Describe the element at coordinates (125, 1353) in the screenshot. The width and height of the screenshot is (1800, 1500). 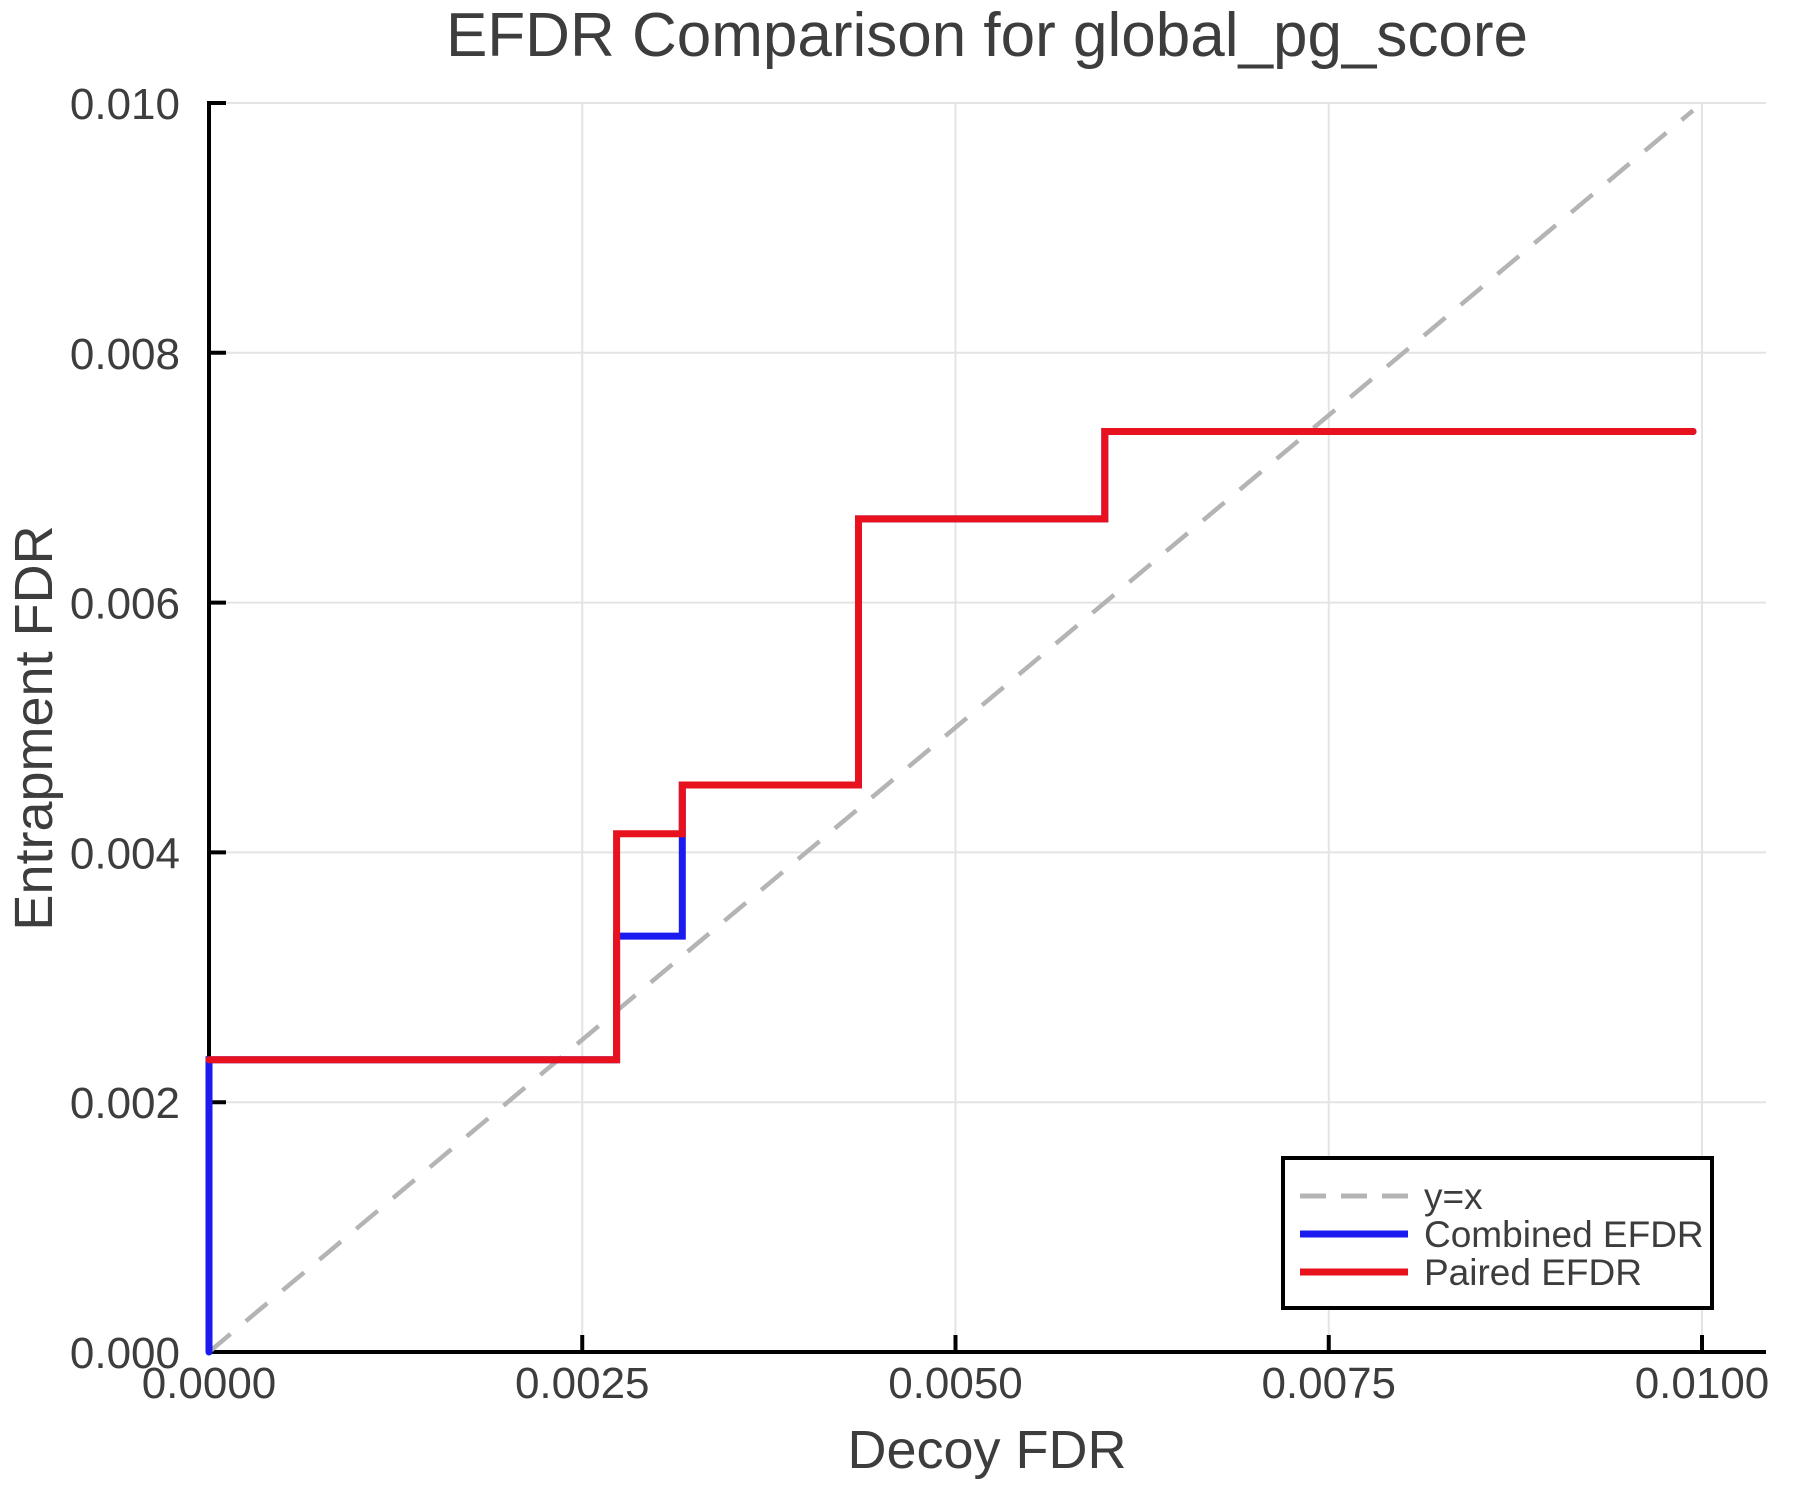
I see `y-tick-label: 0.000` at that location.